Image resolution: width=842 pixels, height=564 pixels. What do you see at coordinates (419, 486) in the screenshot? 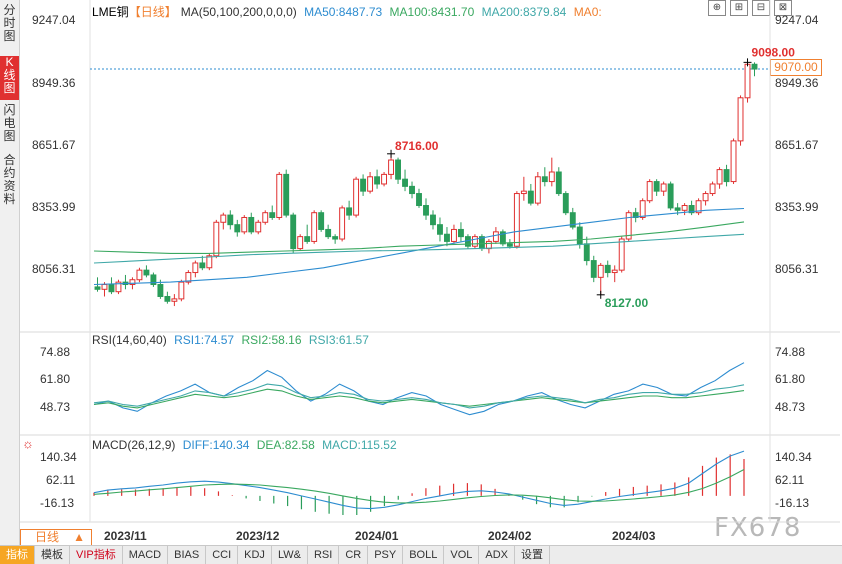
I see `dea-line` at bounding box center [419, 486].